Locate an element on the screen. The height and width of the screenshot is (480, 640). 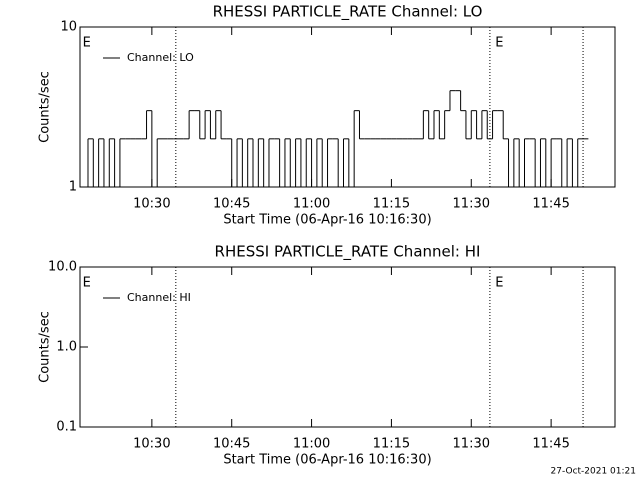
y-tick-label: 10.0 is located at coordinates (62, 267).